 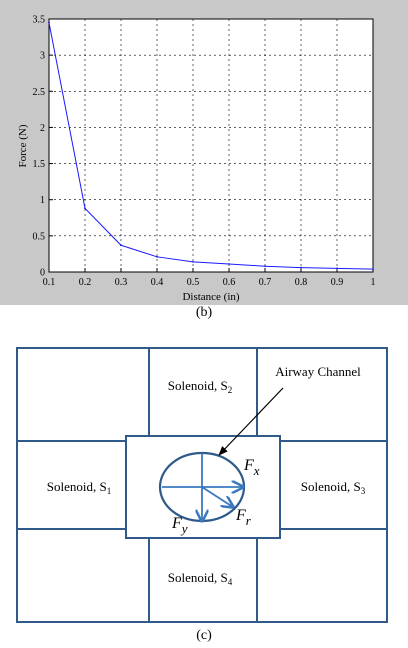 I want to click on x-tick-label: 0.8, so click(x=301, y=282).